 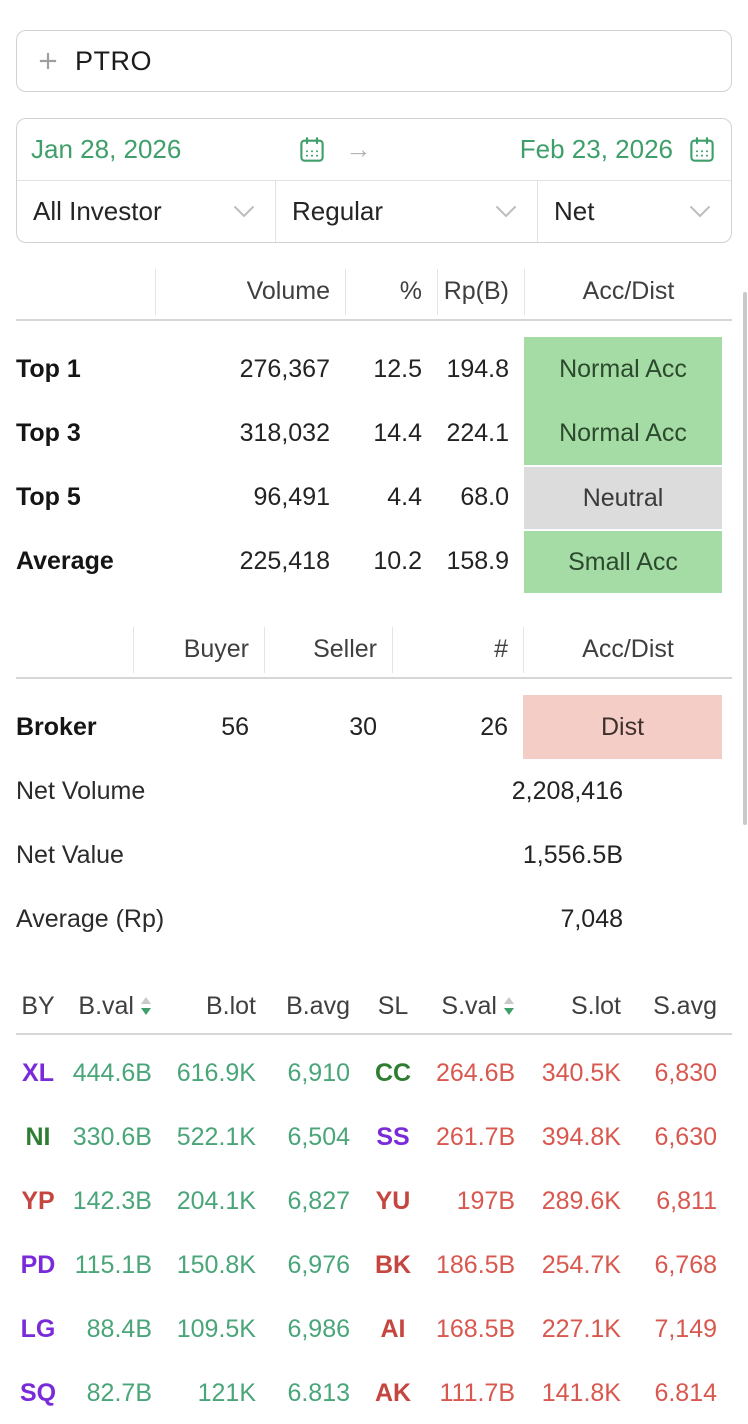 I want to click on buy-lot: 616.9K, so click(x=216, y=1072).